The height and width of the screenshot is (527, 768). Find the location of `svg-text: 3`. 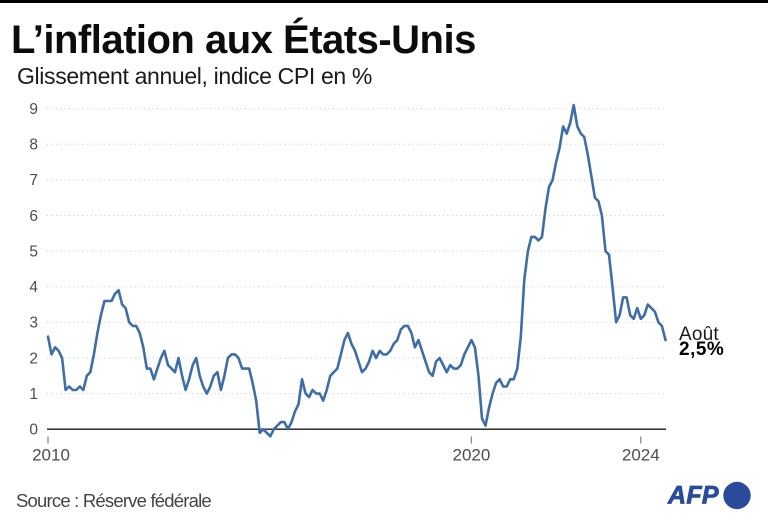

svg-text: 3 is located at coordinates (33, 323).